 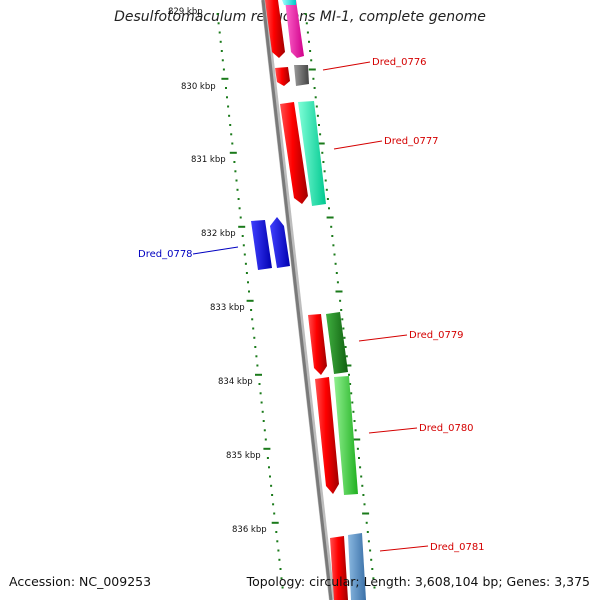 I want to click on gene-label-dred-0780: Dred_0780, so click(x=446, y=428).